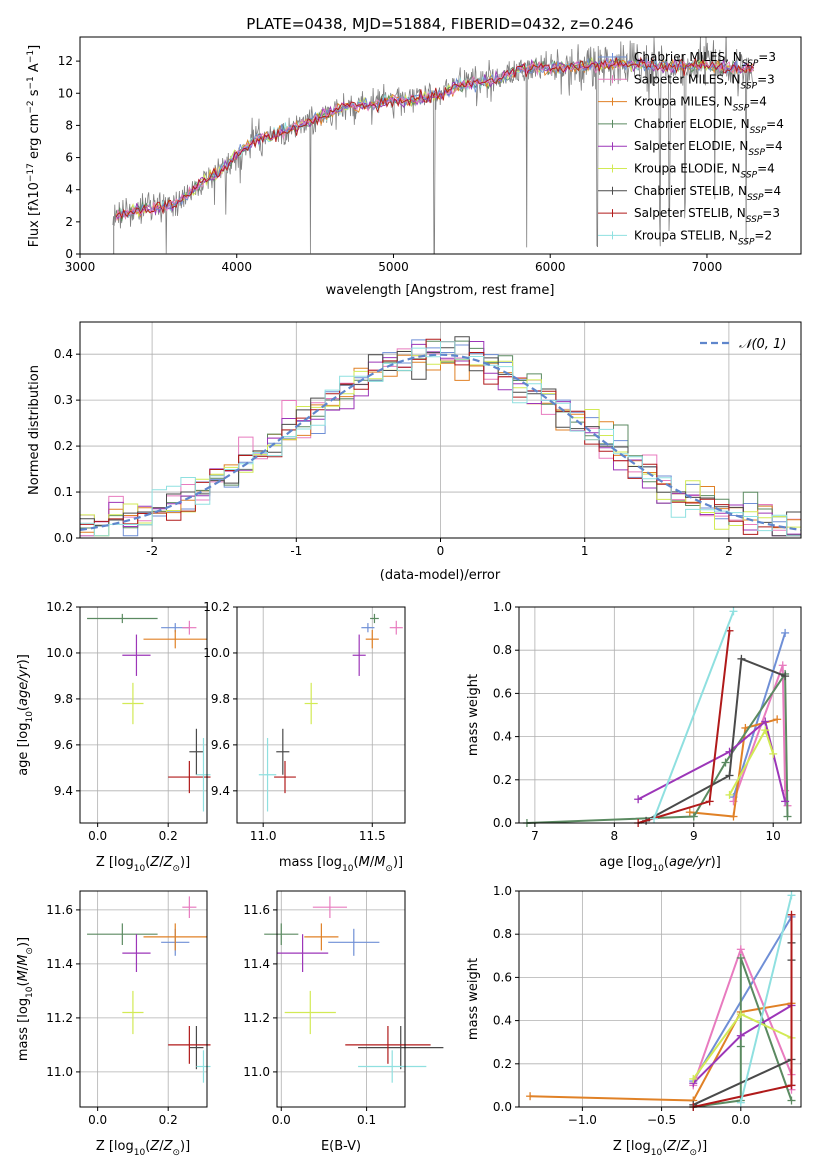 The width and height of the screenshot is (819, 1170). What do you see at coordinates (23, 749) in the screenshot?
I see `label-part: age [log` at bounding box center [23, 749].